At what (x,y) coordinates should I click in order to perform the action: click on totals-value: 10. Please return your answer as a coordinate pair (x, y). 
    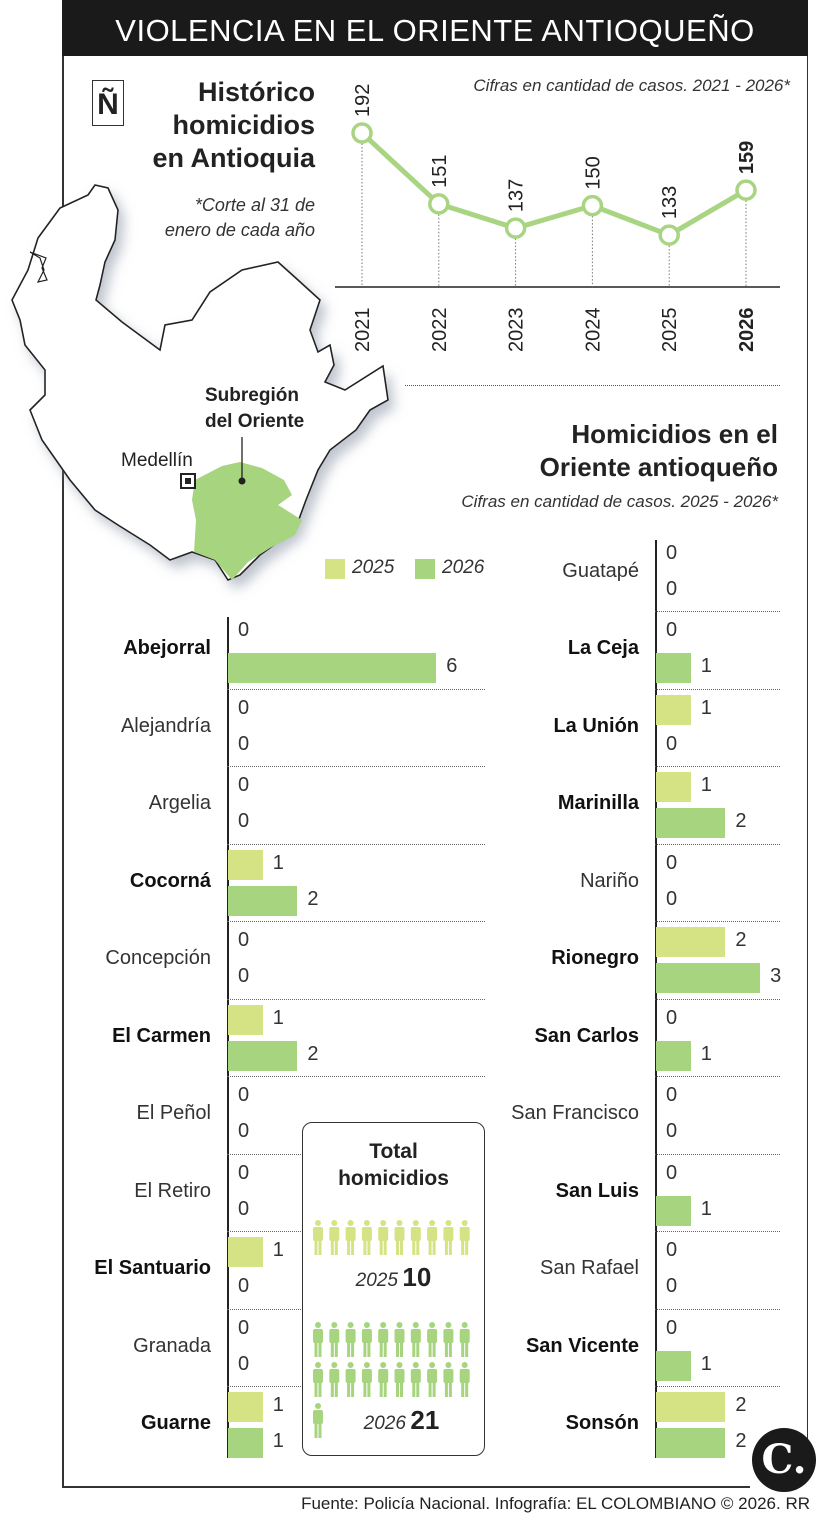
    Looking at the image, I should click on (417, 1277).